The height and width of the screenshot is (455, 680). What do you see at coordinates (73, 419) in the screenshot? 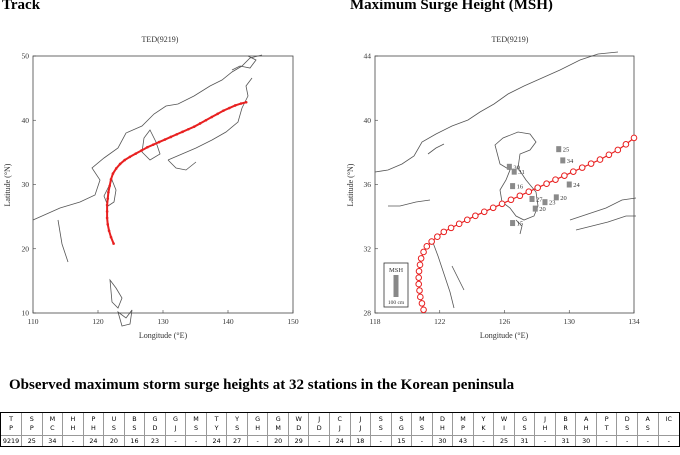
I see `table-header-char: H` at bounding box center [73, 419].